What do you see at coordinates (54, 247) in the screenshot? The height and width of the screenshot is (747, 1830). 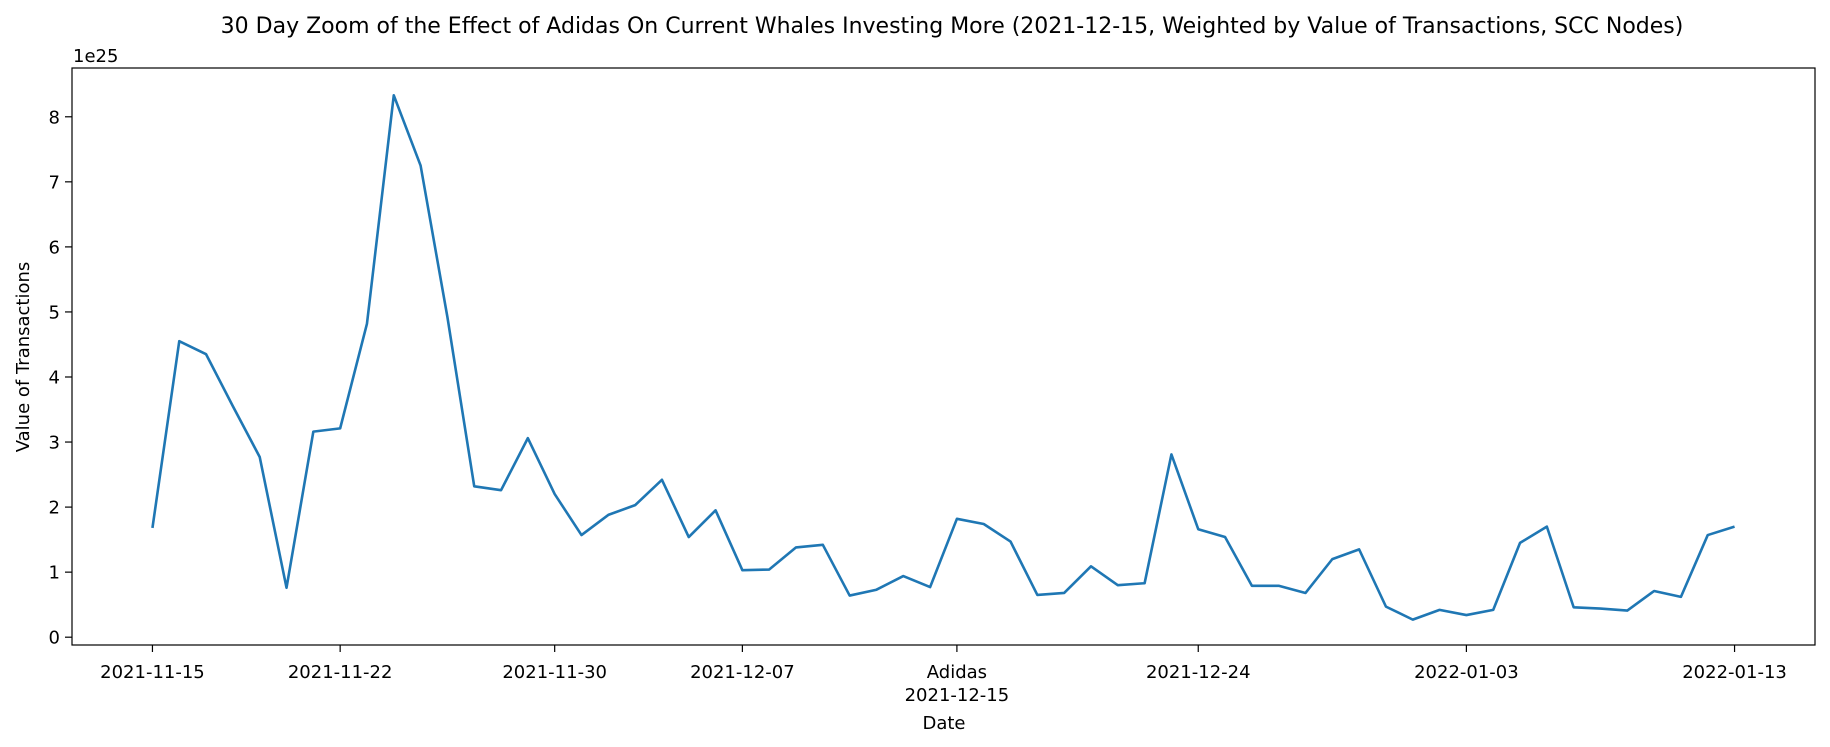 I see `y-tick-label: 6` at bounding box center [54, 247].